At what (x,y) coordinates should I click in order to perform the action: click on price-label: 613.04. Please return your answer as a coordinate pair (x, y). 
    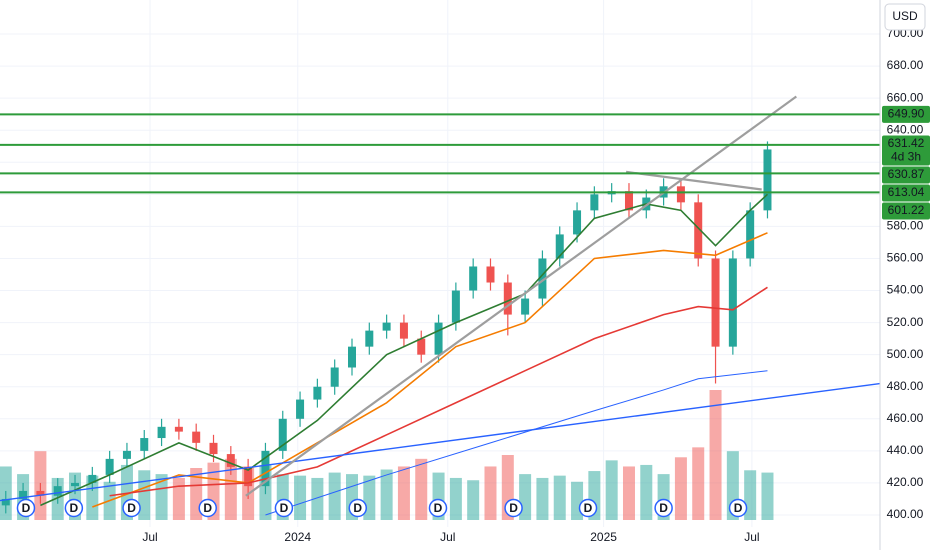
    Looking at the image, I should click on (906, 192).